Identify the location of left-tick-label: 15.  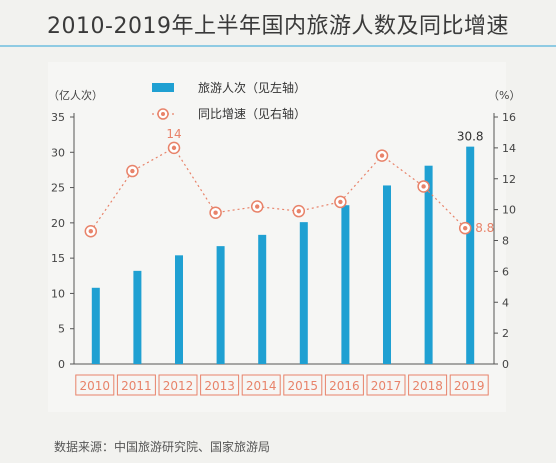
(58, 258).